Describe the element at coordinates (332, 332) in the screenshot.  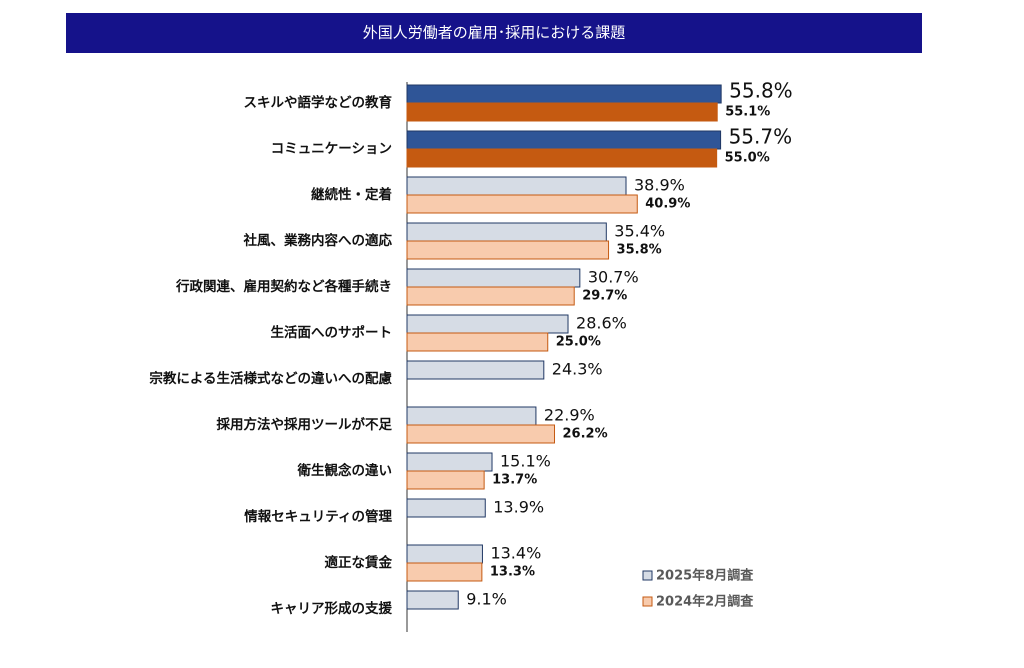
I see `y-tick-label: 生活面へのサポート` at that location.